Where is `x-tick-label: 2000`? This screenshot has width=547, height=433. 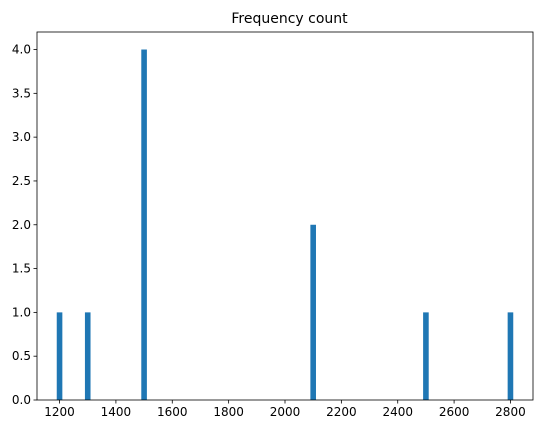
x-tick-label: 2000 is located at coordinates (285, 412).